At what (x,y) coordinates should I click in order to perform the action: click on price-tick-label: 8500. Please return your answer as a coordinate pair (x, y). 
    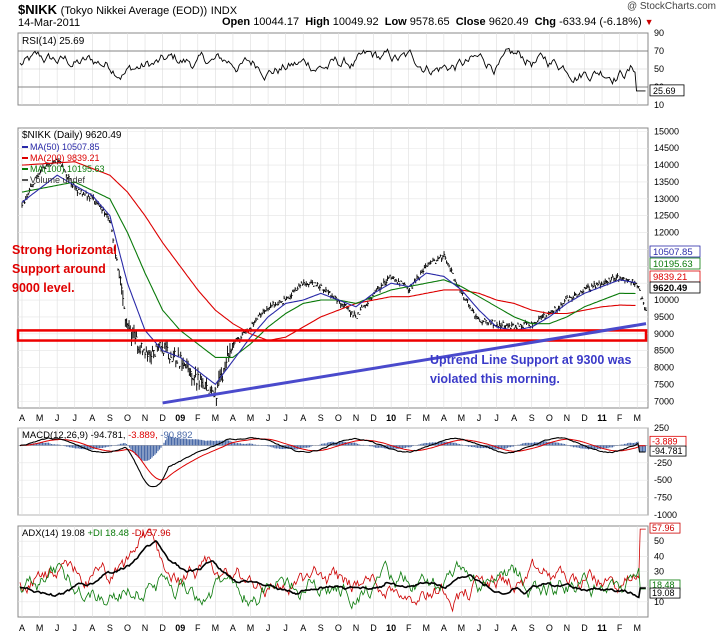
    Looking at the image, I should click on (664, 351).